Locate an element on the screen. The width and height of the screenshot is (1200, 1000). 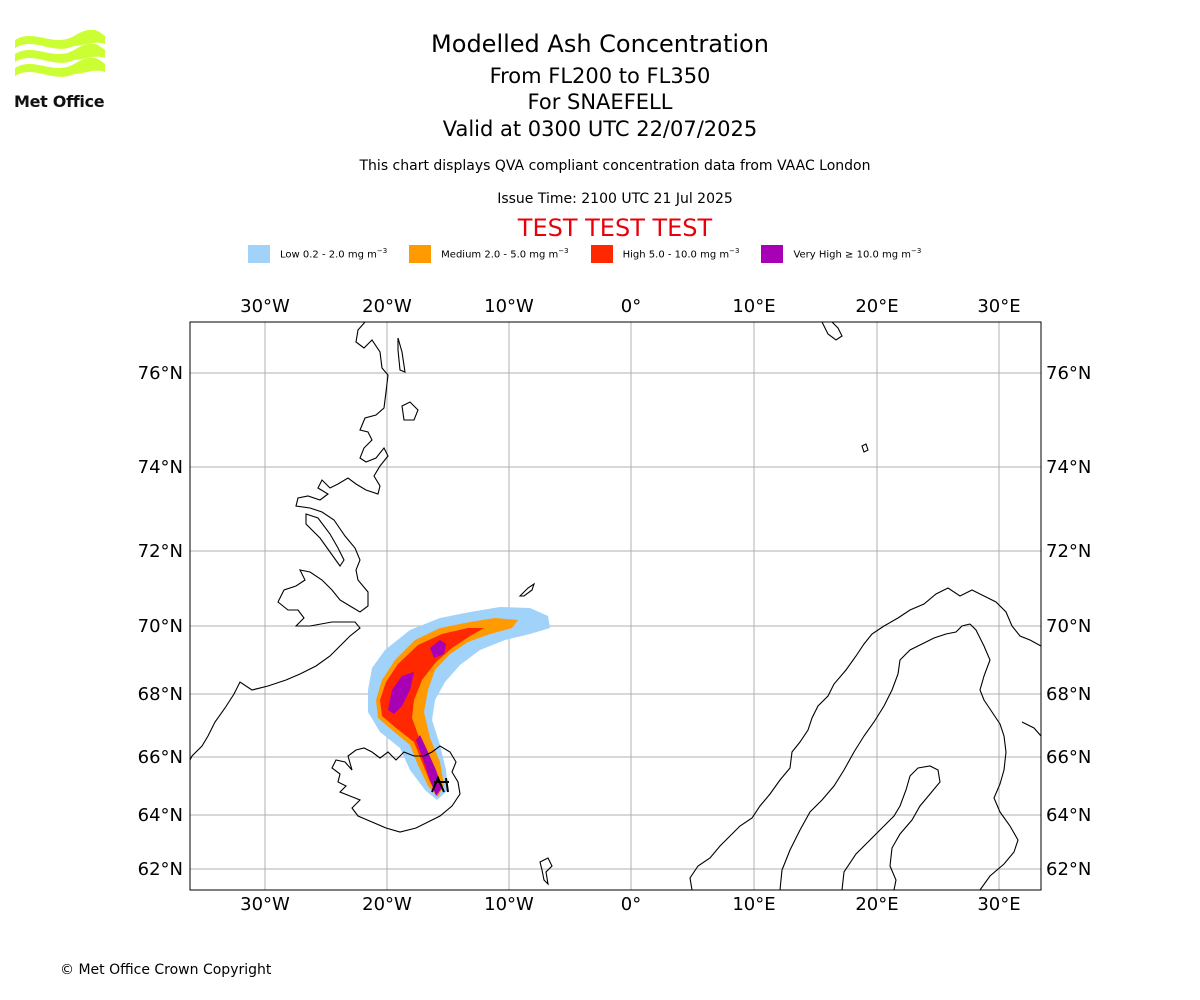
lon-tick-bottom: 20°E is located at coordinates (876, 904).